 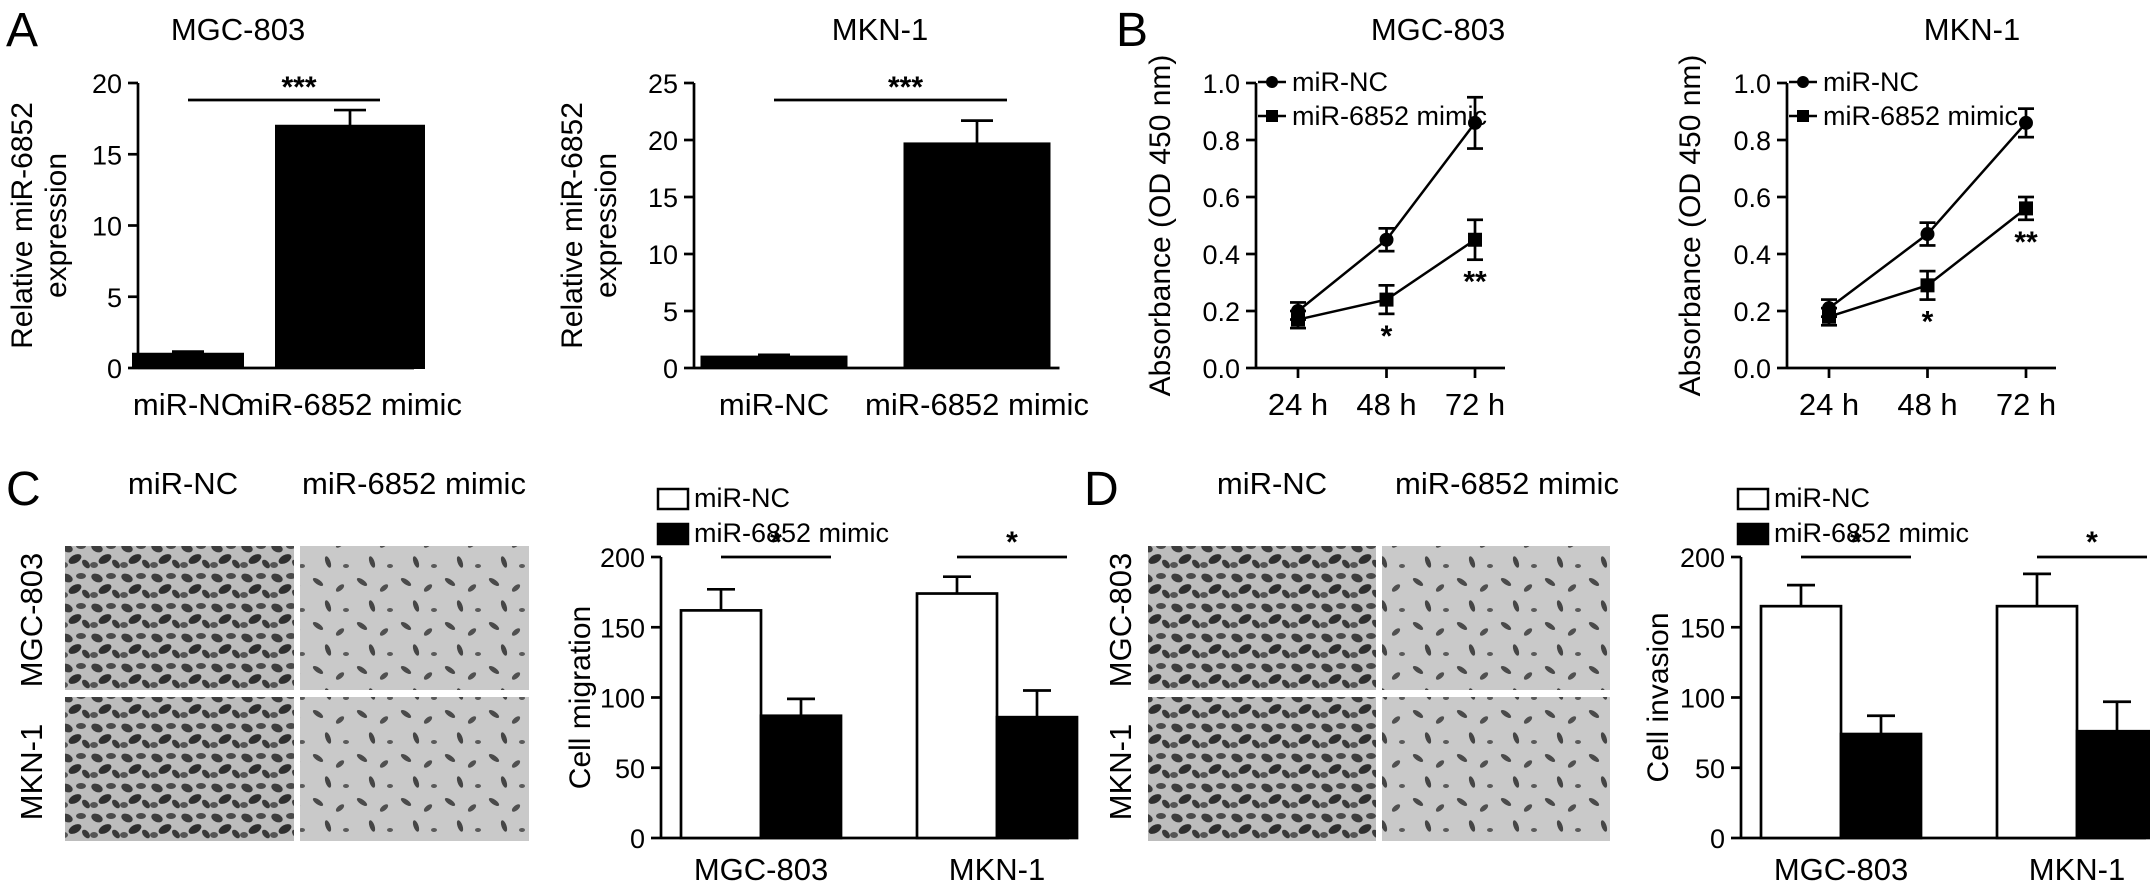 What do you see at coordinates (414, 769) in the screenshot?
I see `micrograph-c-mkn1-mimic` at bounding box center [414, 769].